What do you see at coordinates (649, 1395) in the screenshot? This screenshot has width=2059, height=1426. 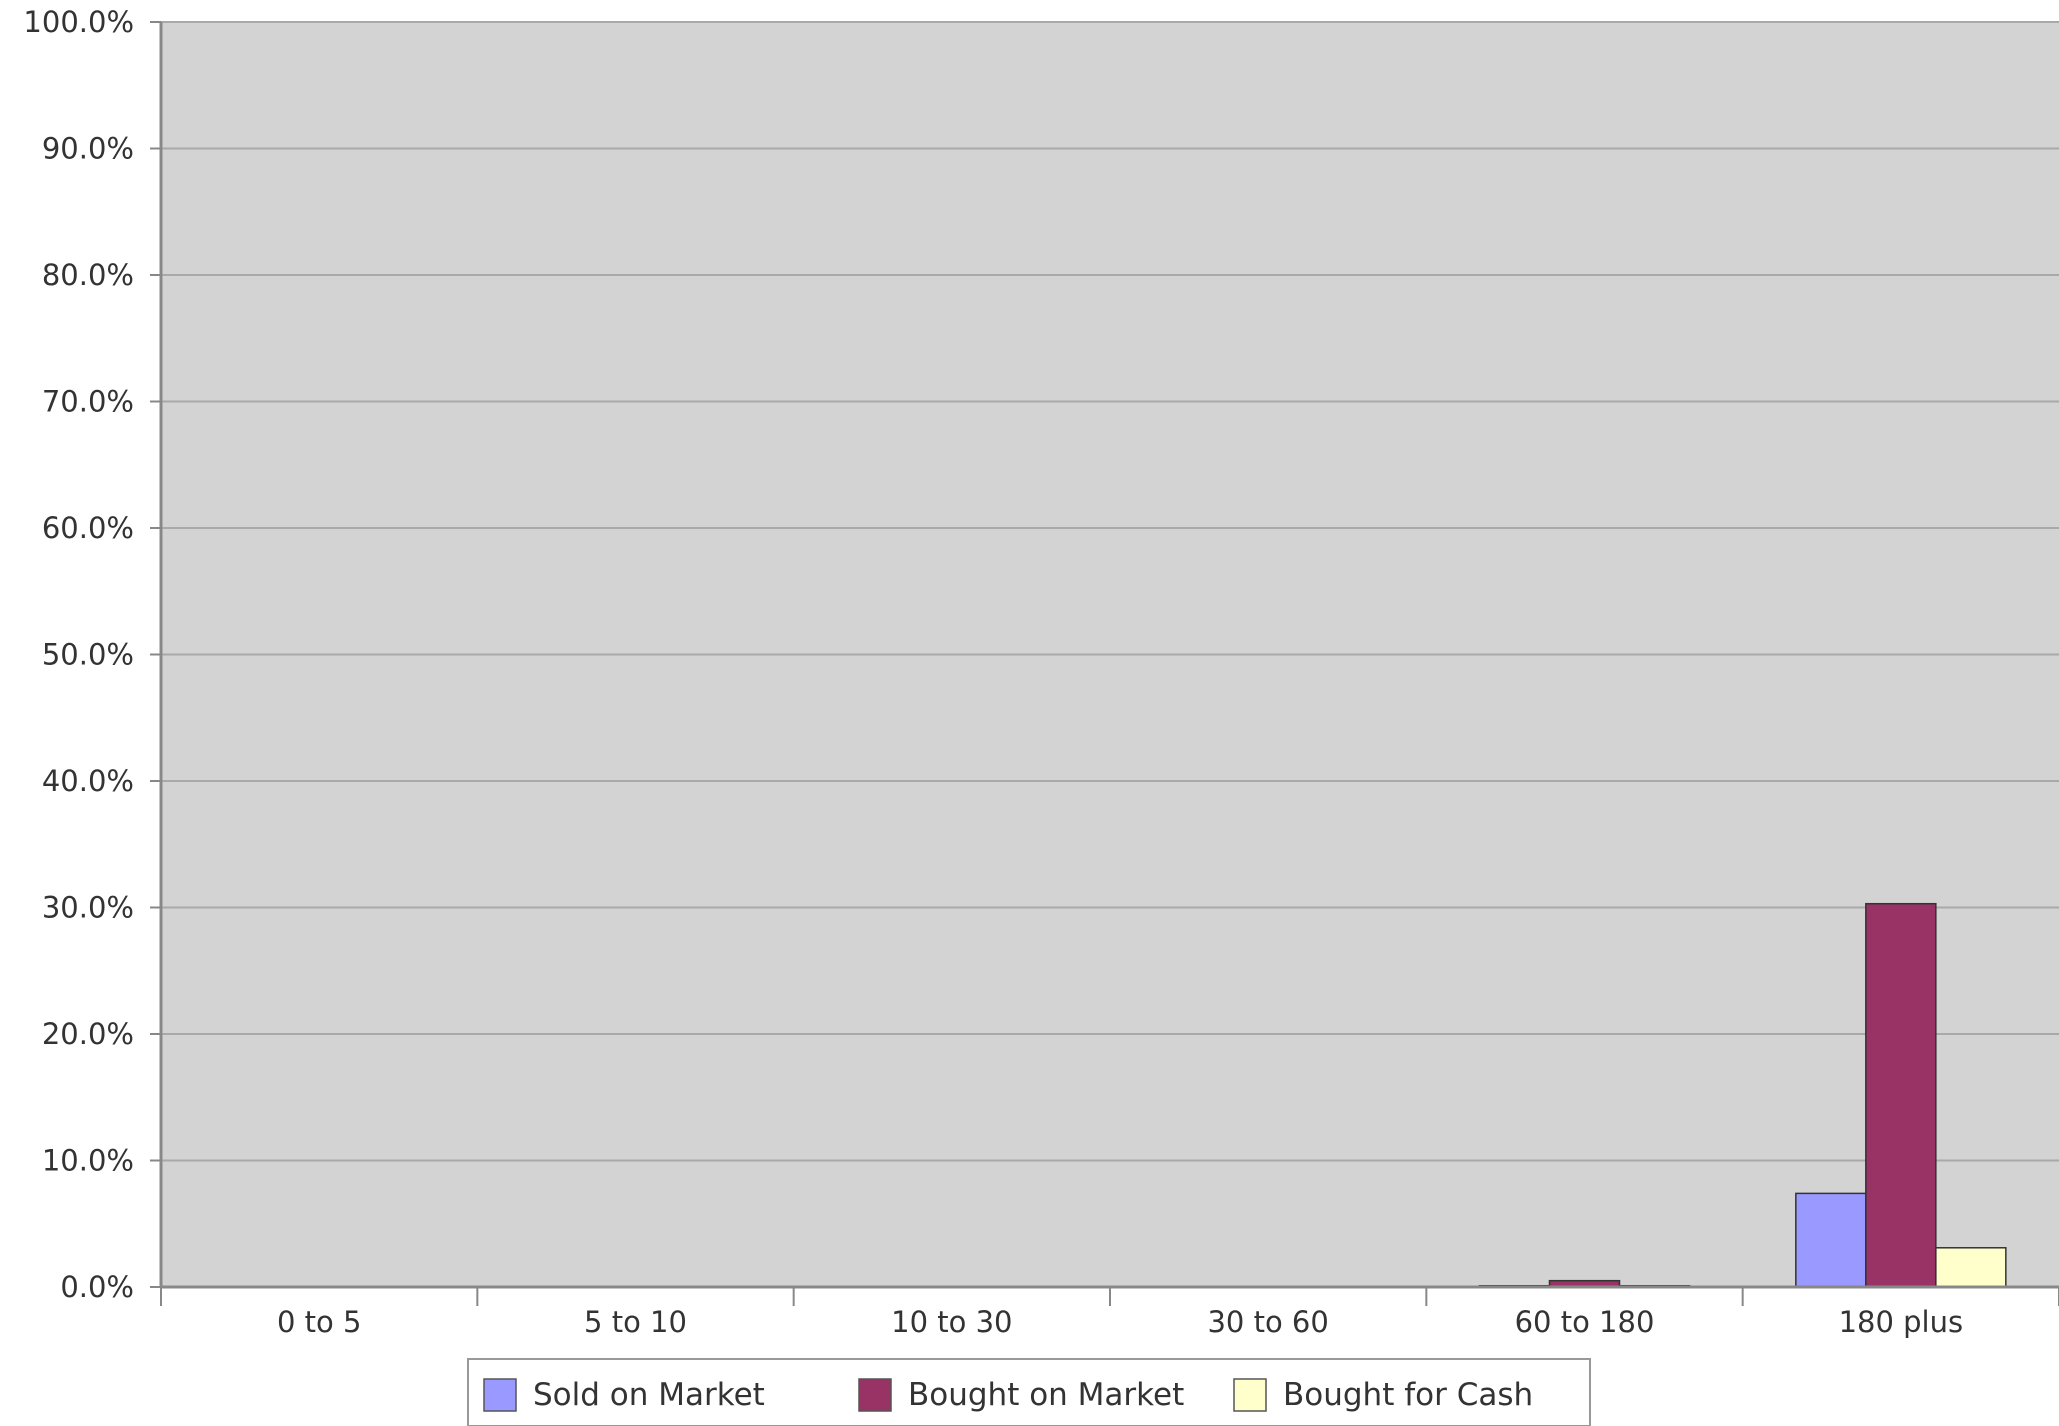 I see `legend-label: Sold on Market` at bounding box center [649, 1395].